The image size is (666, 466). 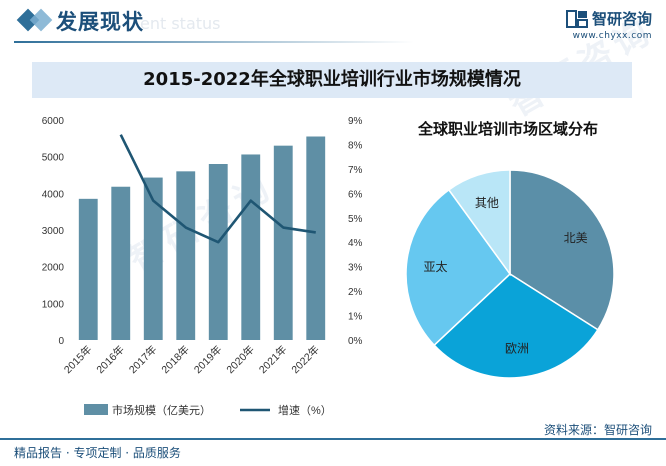 What do you see at coordinates (175, 359) in the screenshot?
I see `x-tick-label: 2018年` at bounding box center [175, 359].